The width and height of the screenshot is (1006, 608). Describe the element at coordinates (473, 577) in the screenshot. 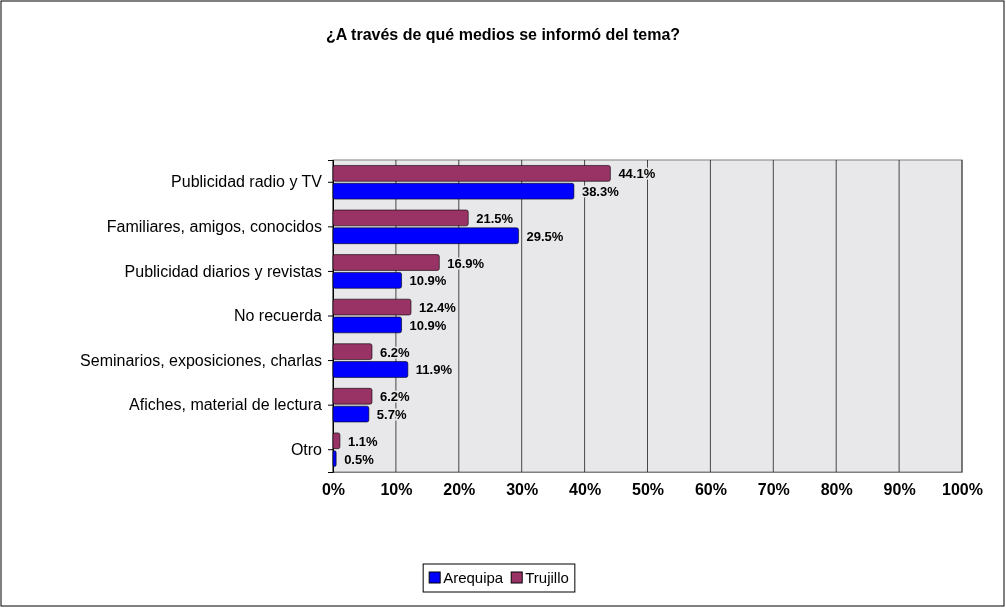

I see `legend-label: Arequipa` at that location.